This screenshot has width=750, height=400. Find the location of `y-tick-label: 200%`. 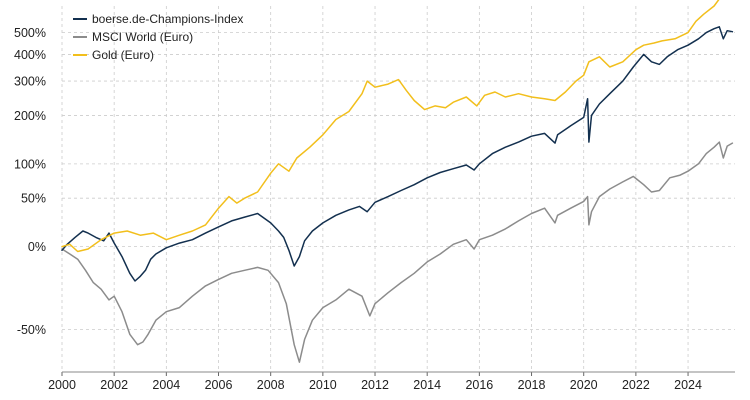

y-tick-label: 200% is located at coordinates (30, 116).